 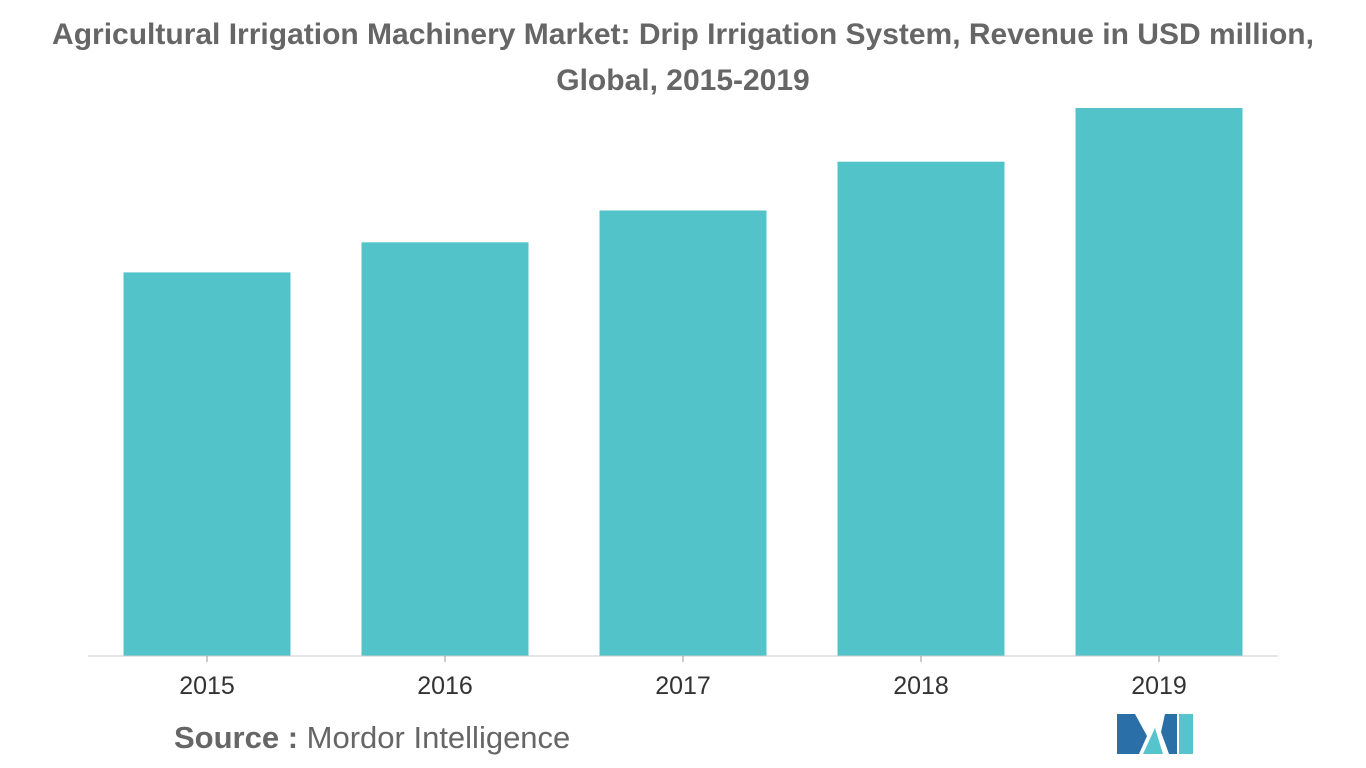 I want to click on x-tick-label-2016: 2016, so click(x=445, y=686).